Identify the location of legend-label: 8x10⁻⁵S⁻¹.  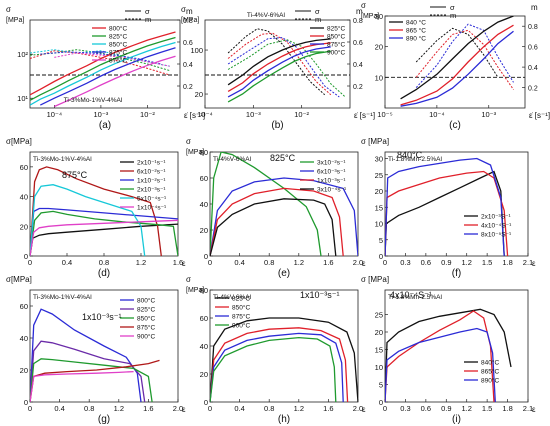
(496, 235).